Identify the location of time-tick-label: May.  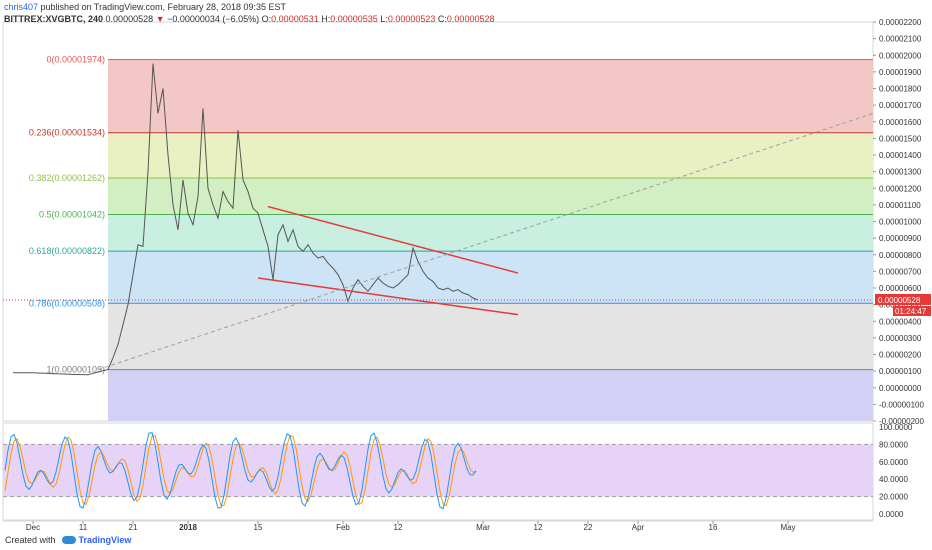
(787, 527).